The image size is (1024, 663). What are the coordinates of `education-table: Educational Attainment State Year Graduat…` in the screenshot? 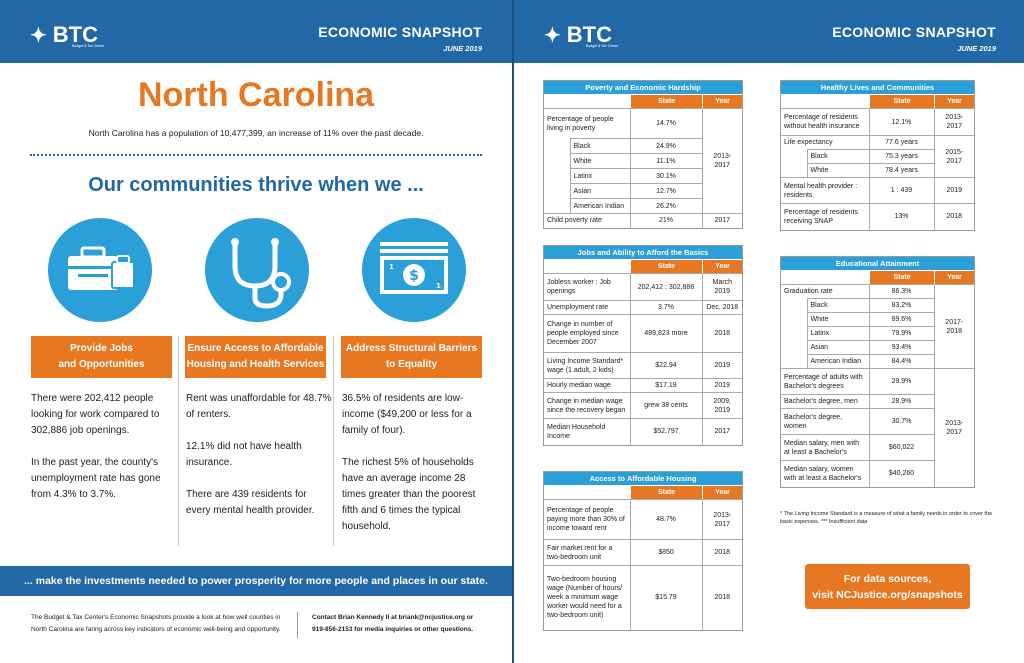 It's located at (877, 372).